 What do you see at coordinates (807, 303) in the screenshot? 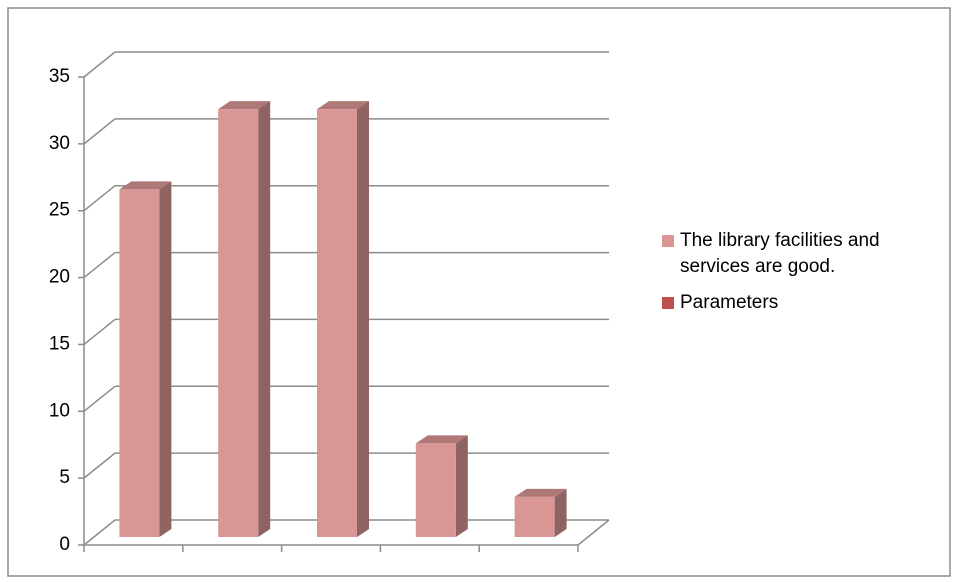
I see `legend-item: Parameters` at bounding box center [807, 303].